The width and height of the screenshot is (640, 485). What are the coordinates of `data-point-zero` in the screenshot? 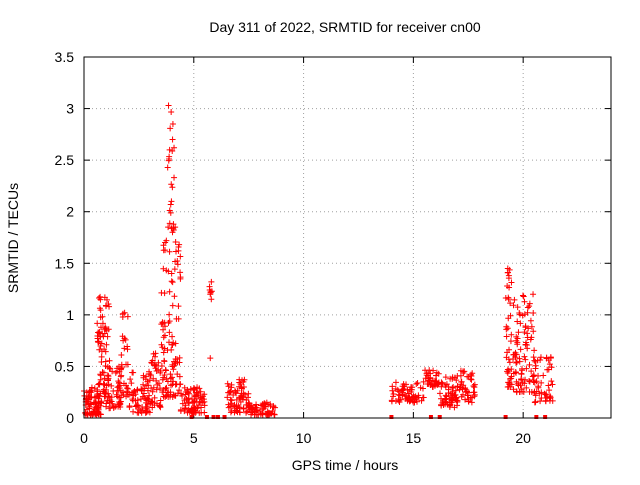 It's located at (536, 417).